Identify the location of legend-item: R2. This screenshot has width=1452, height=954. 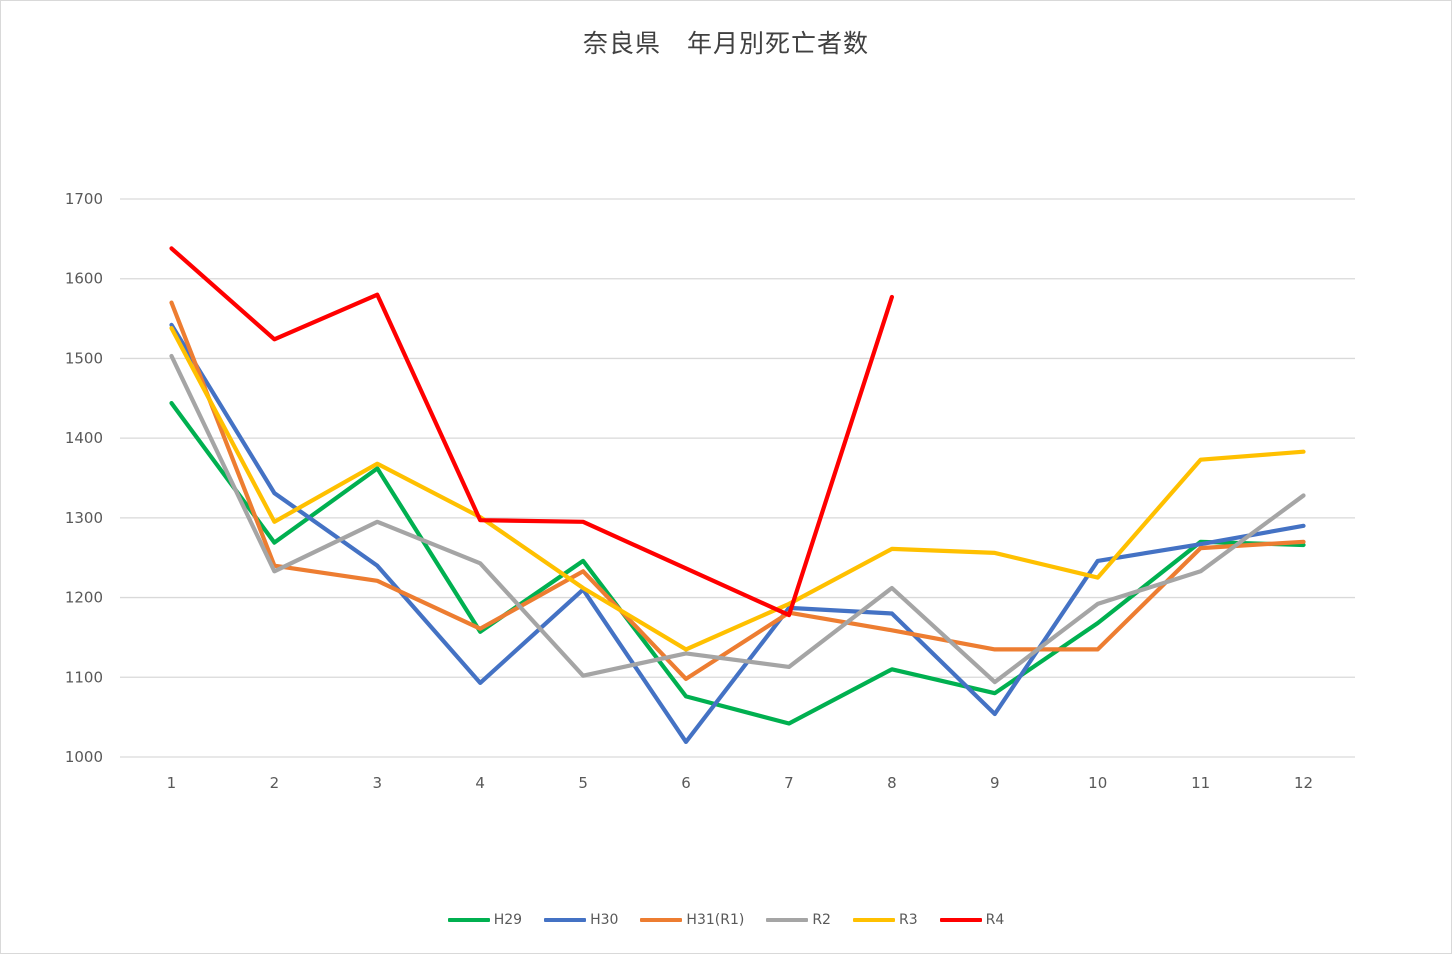
(798, 920).